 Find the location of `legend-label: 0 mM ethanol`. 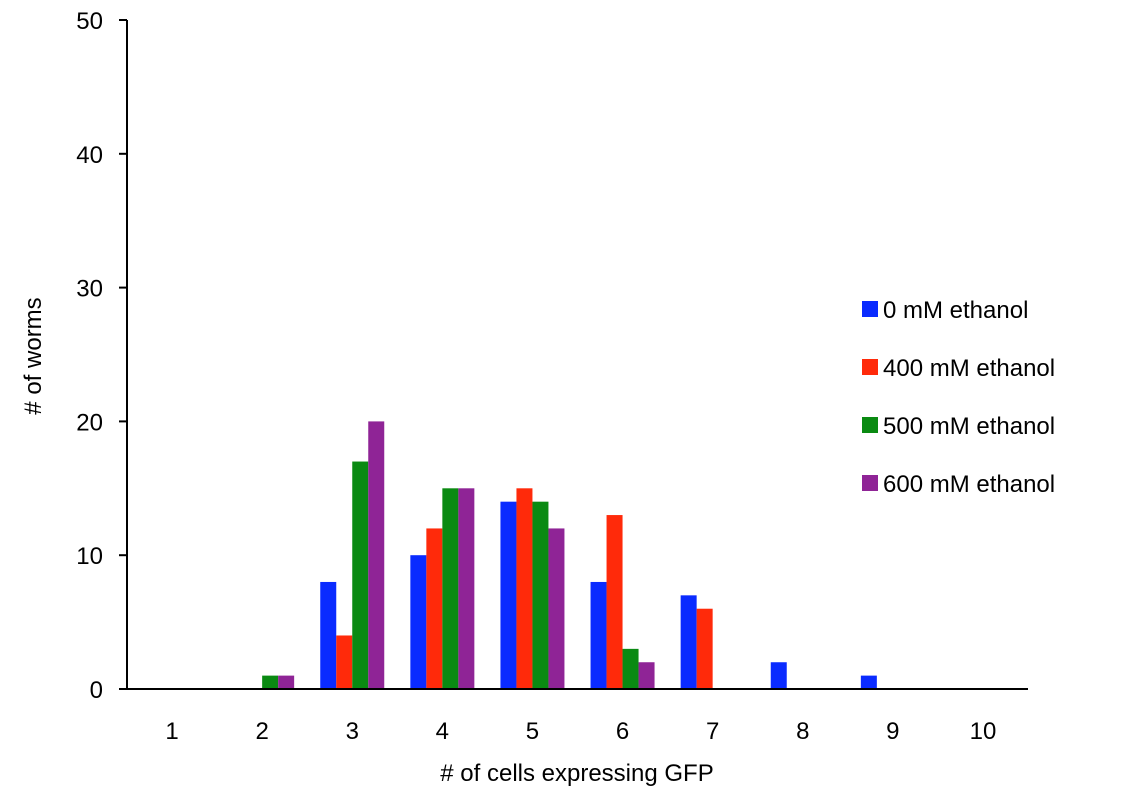

legend-label: 0 mM ethanol is located at coordinates (955, 310).